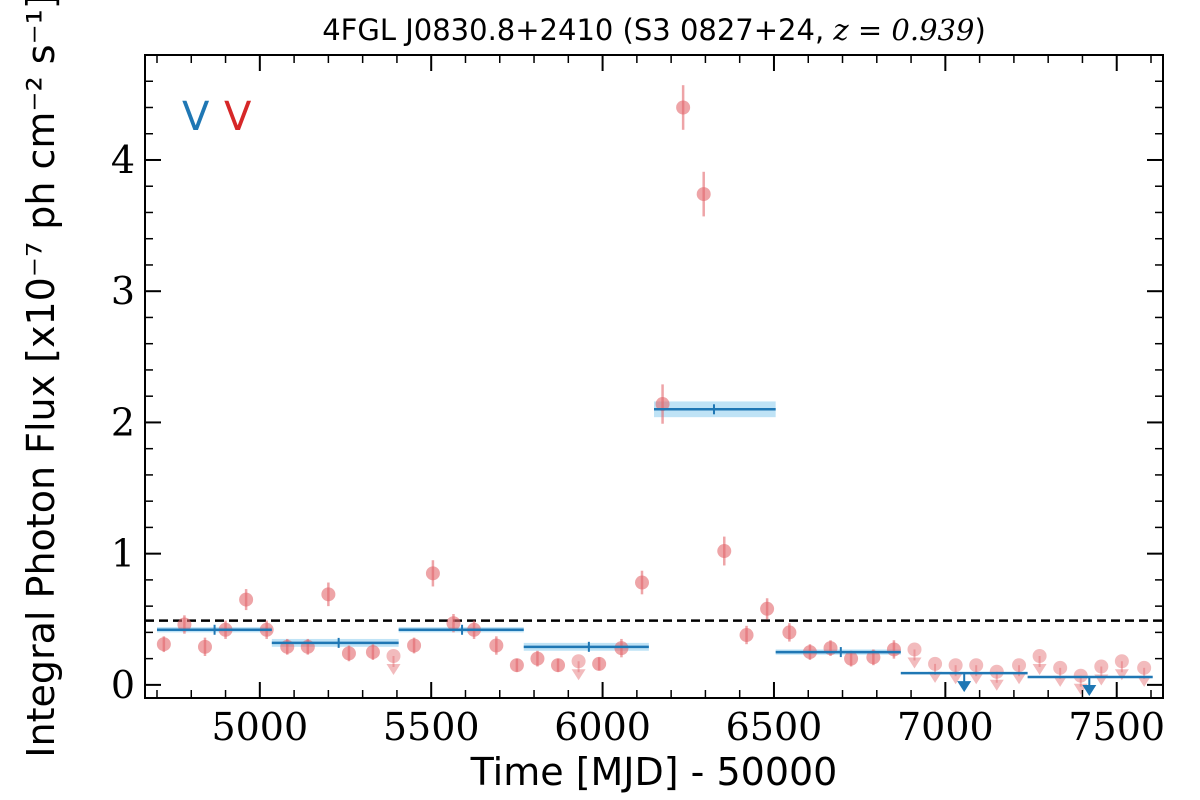 Image resolution: width=1200 pixels, height=800 pixels. Describe the element at coordinates (259, 727) in the screenshot. I see `x-tick-label: 5000` at that location.